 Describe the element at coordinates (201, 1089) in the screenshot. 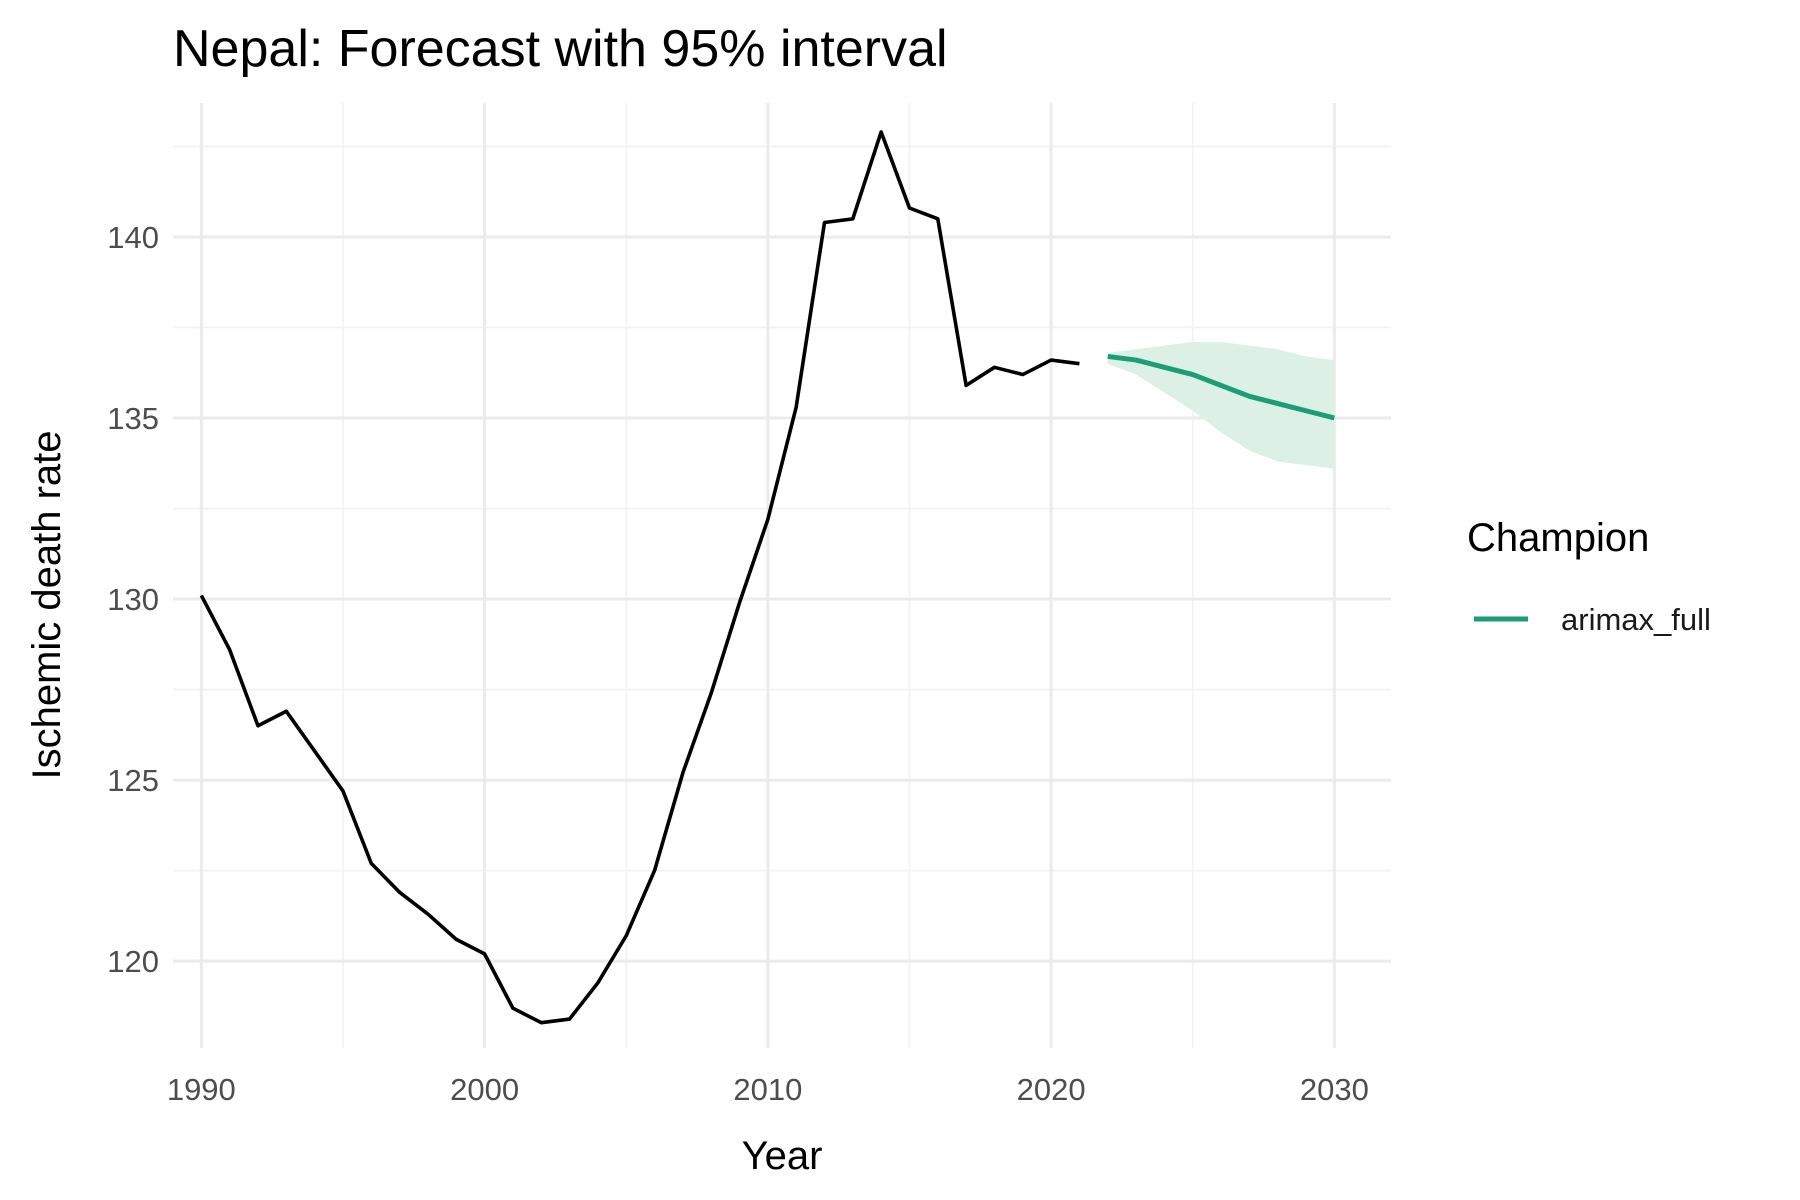

I see `x-tick-label: 1990` at that location.